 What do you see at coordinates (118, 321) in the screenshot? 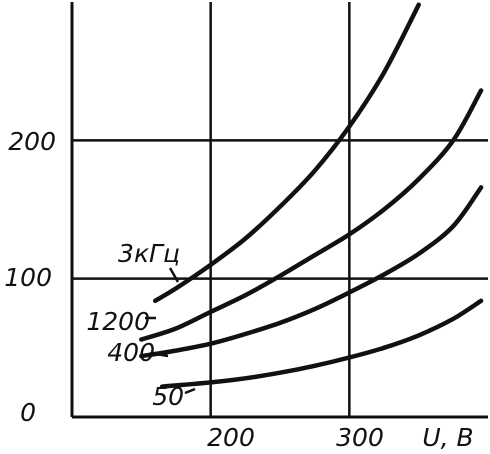
I see `series-label-1: 1200` at bounding box center [118, 321].